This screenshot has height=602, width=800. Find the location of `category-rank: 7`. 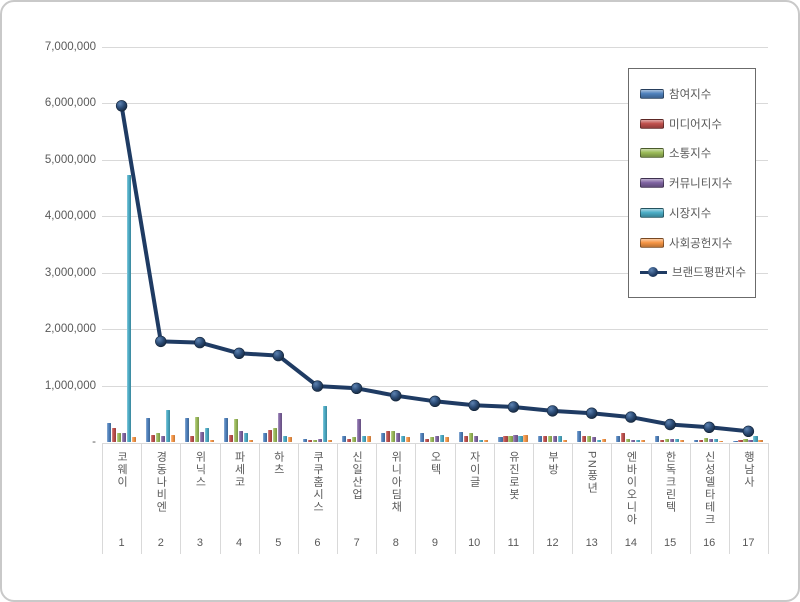

category-rank: 7 is located at coordinates (356, 543).